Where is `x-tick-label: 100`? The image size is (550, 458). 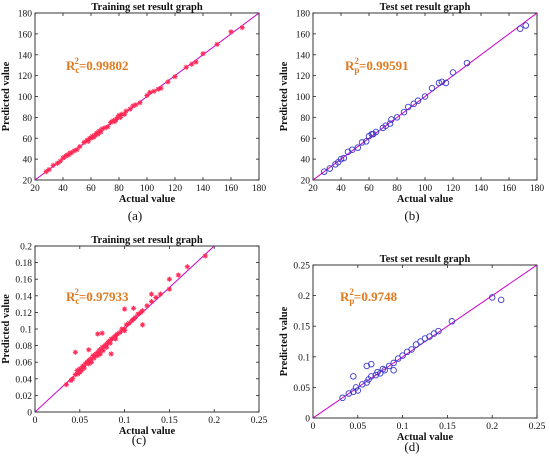 x-tick-label: 100 is located at coordinates (425, 189).